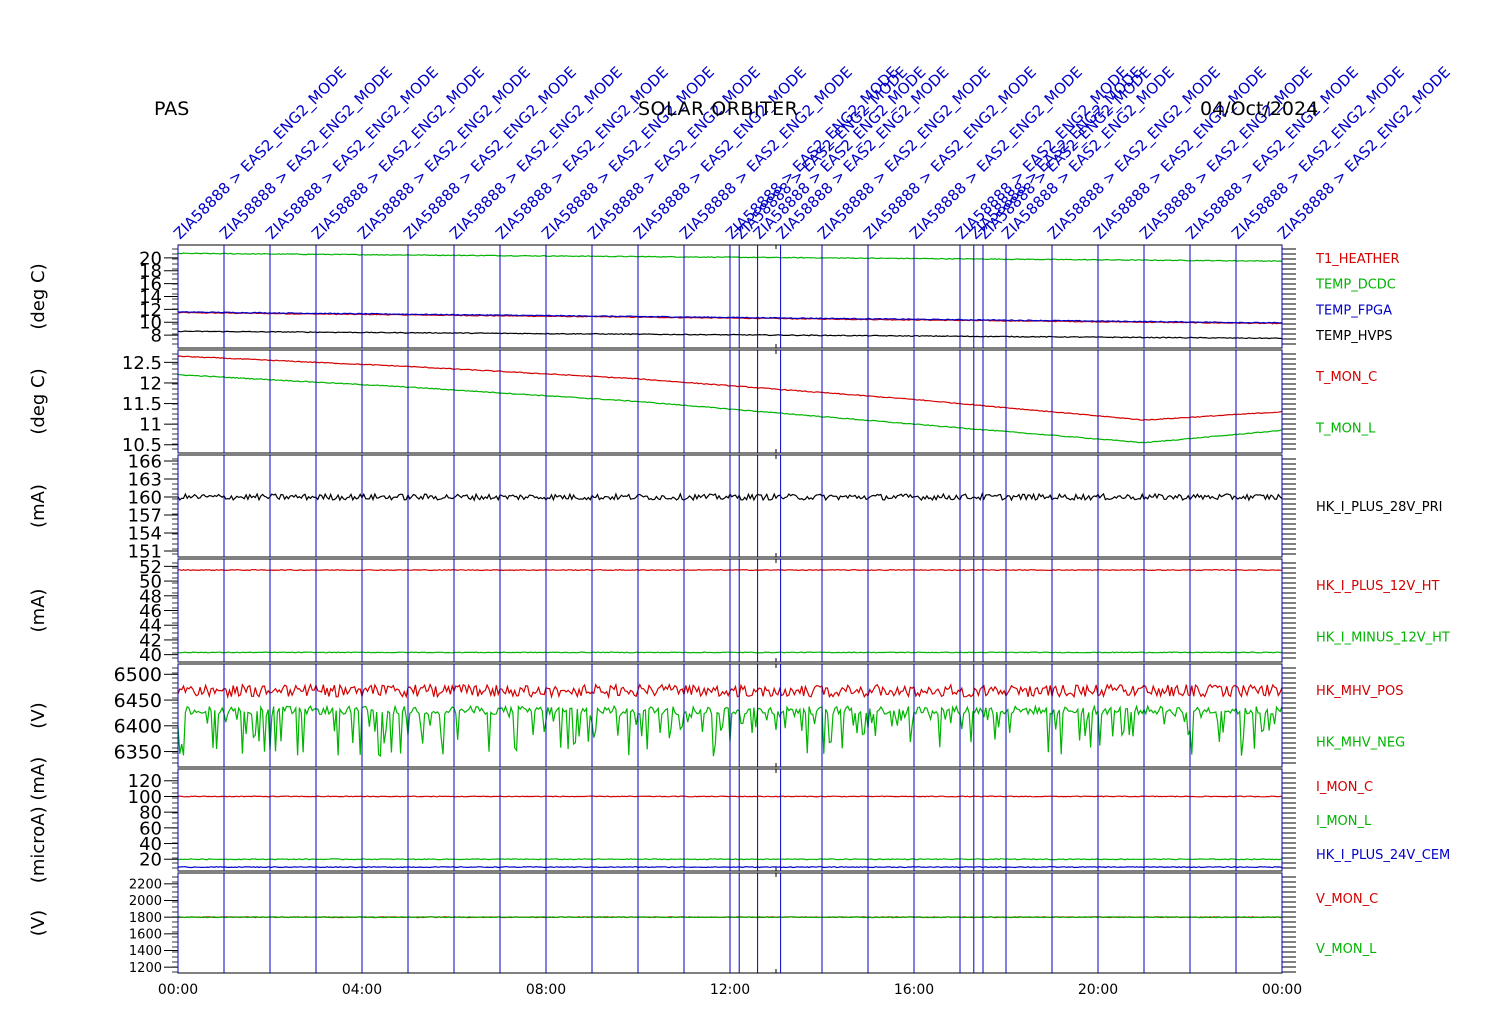 This screenshot has height=1020, width=1512. Describe the element at coordinates (145, 533) in the screenshot. I see `y-tick-label: 154` at that location.